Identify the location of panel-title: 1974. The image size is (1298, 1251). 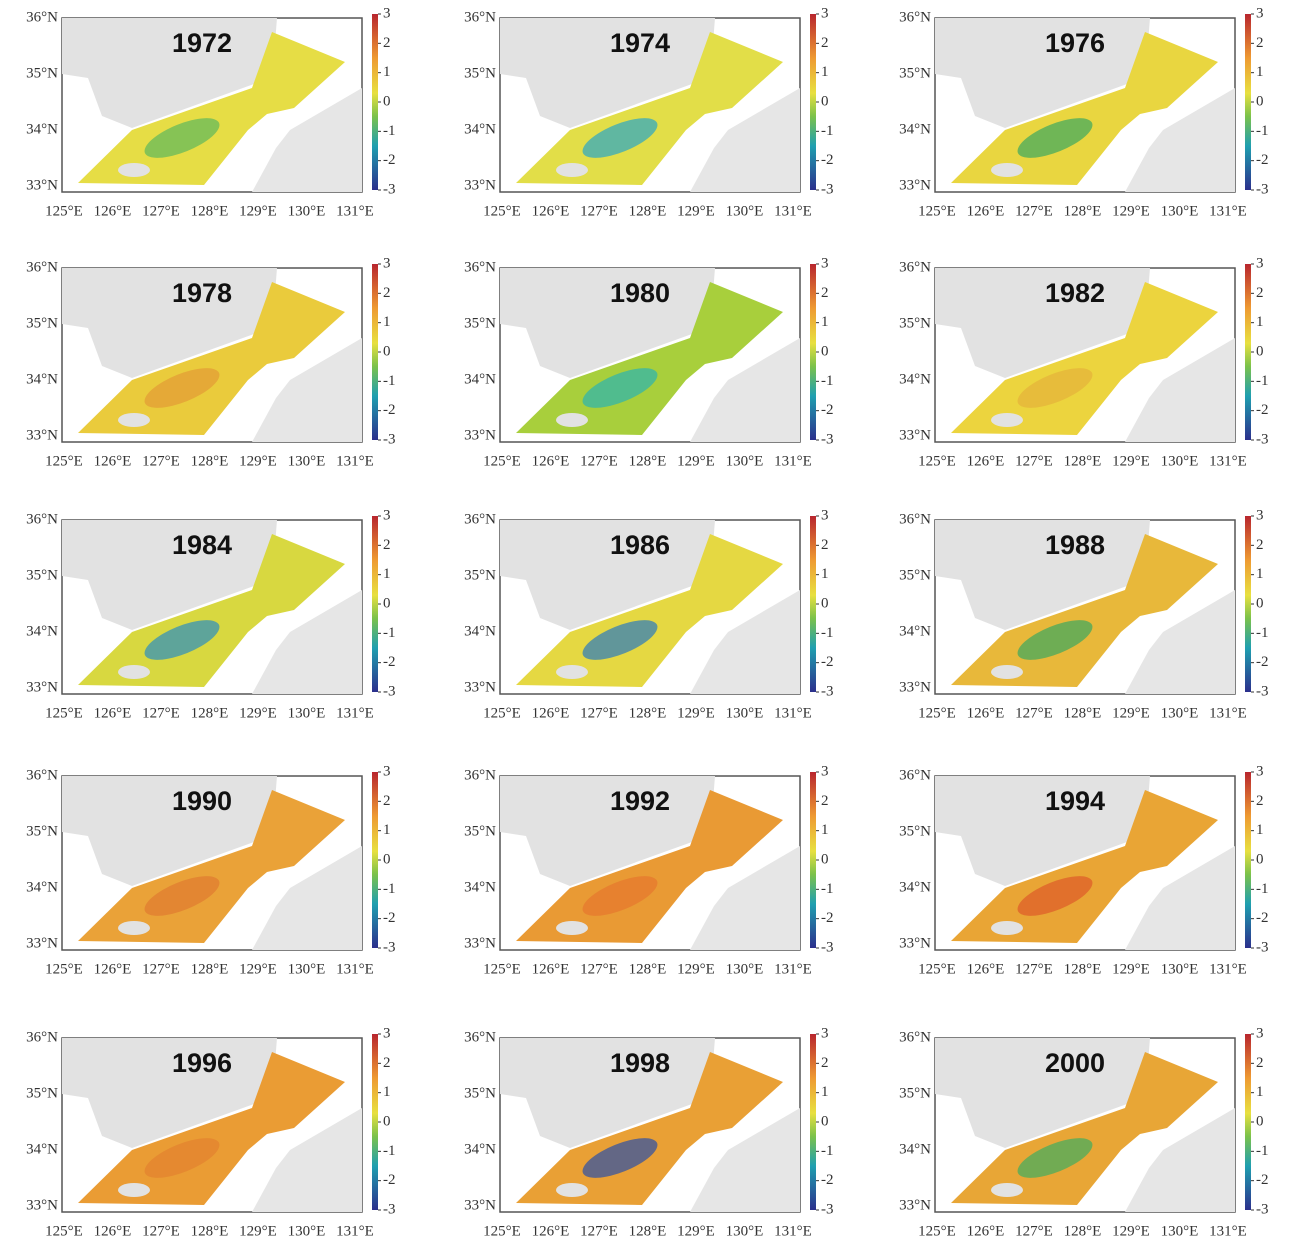
(640, 43).